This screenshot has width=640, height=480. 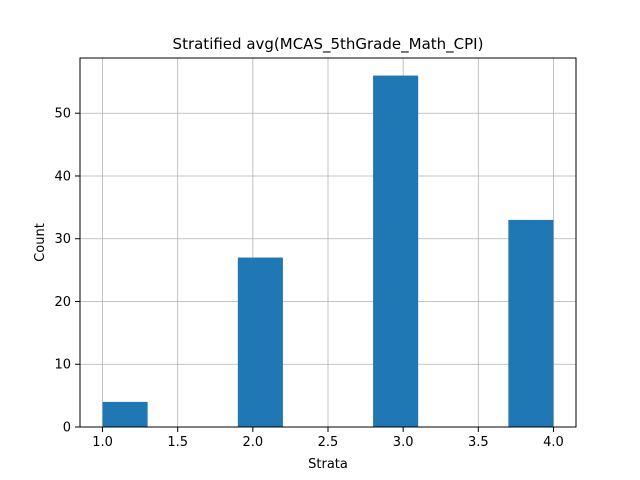 I want to click on y-tick-label: 10, so click(x=62, y=365).